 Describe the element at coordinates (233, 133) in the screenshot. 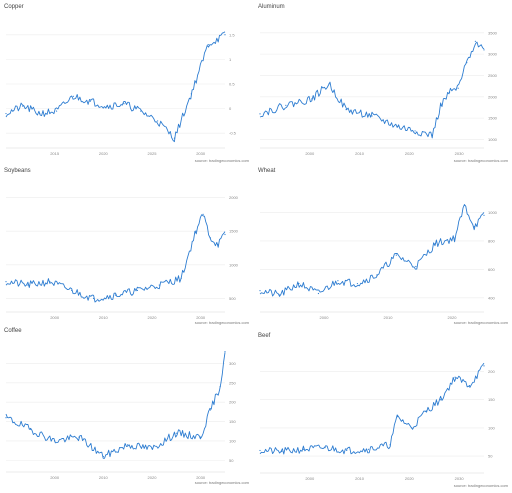

I see `y-tick-label: -0.5` at that location.